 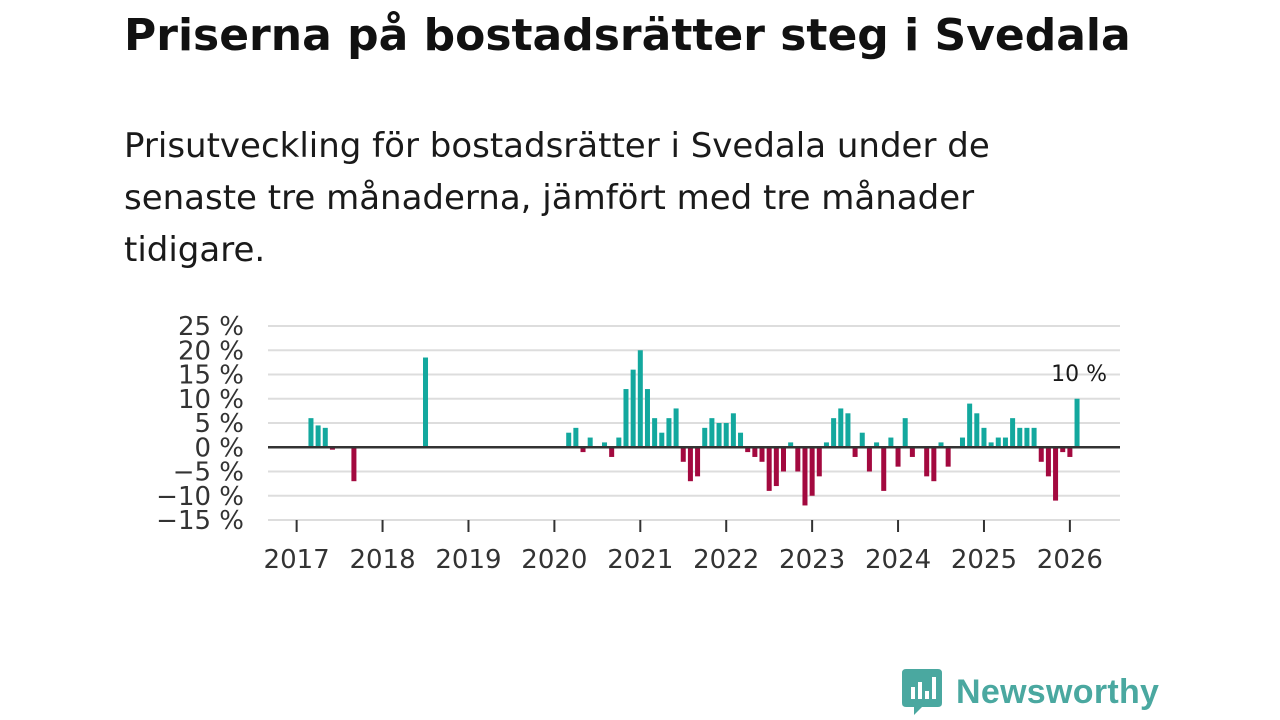 I want to click on x-tick-label: 2024, so click(x=898, y=560).